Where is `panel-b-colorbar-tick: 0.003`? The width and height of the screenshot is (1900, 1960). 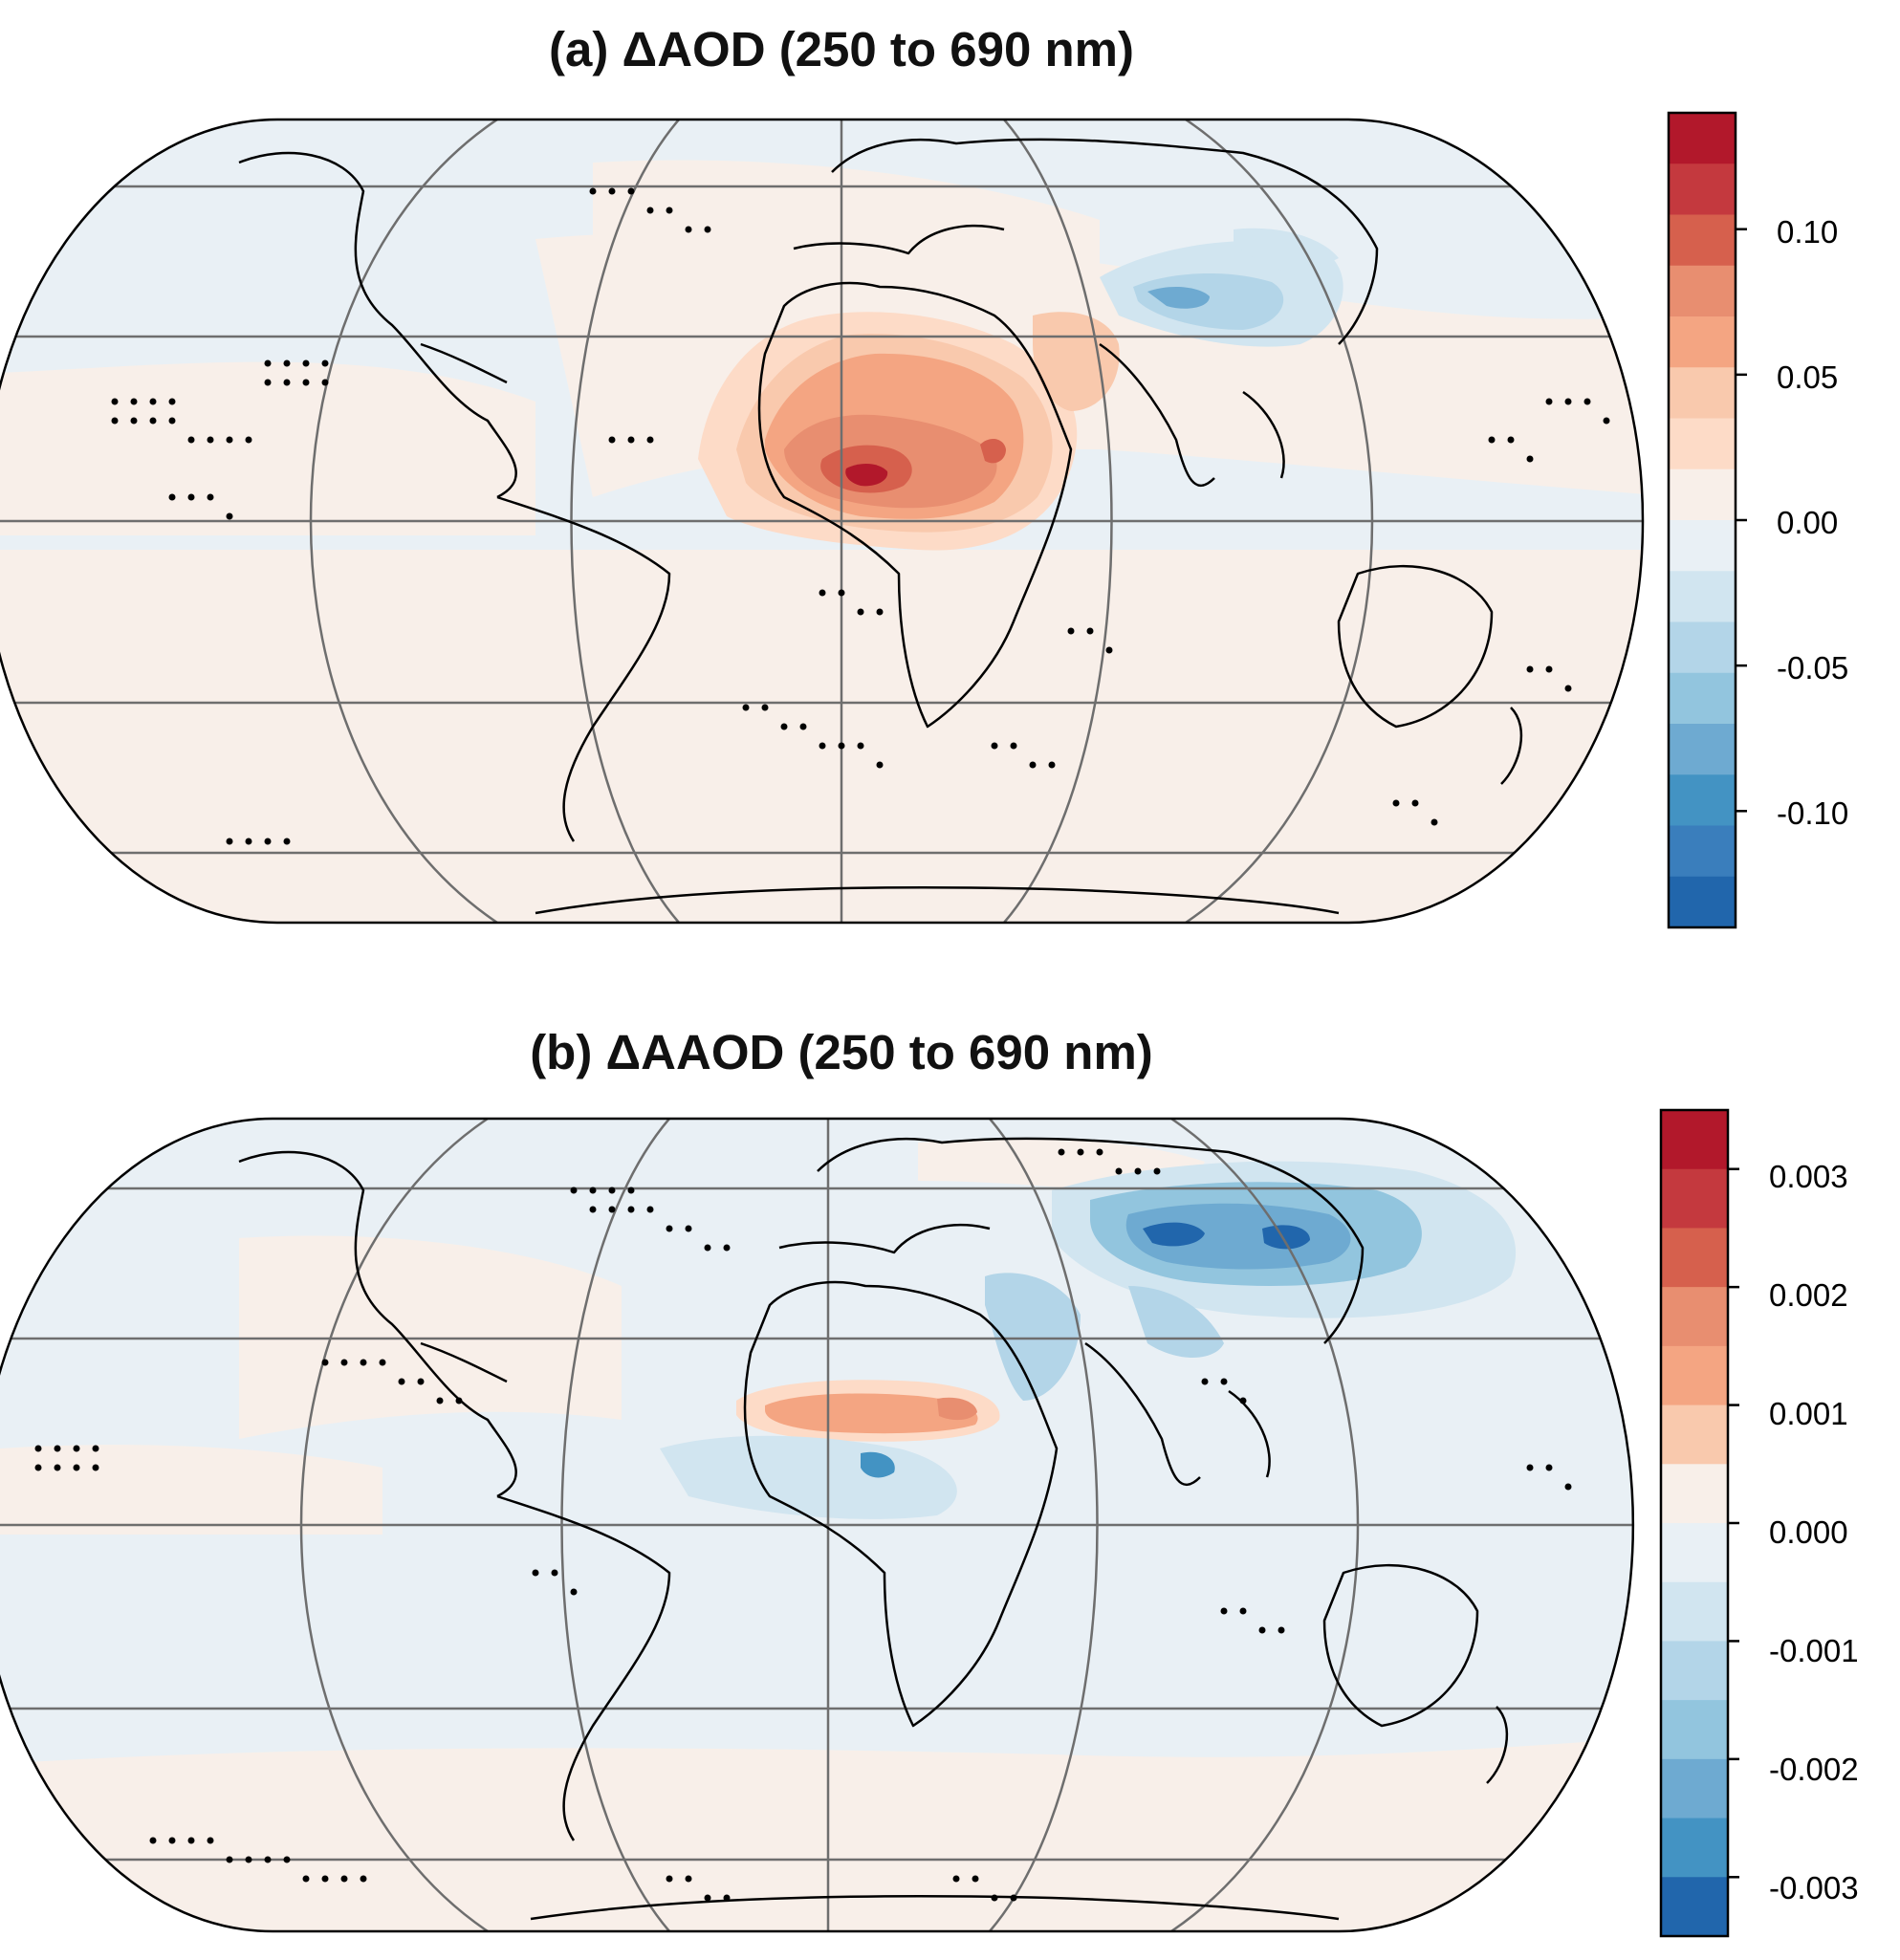
panel-b-colorbar-tick: 0.003 is located at coordinates (1808, 1176).